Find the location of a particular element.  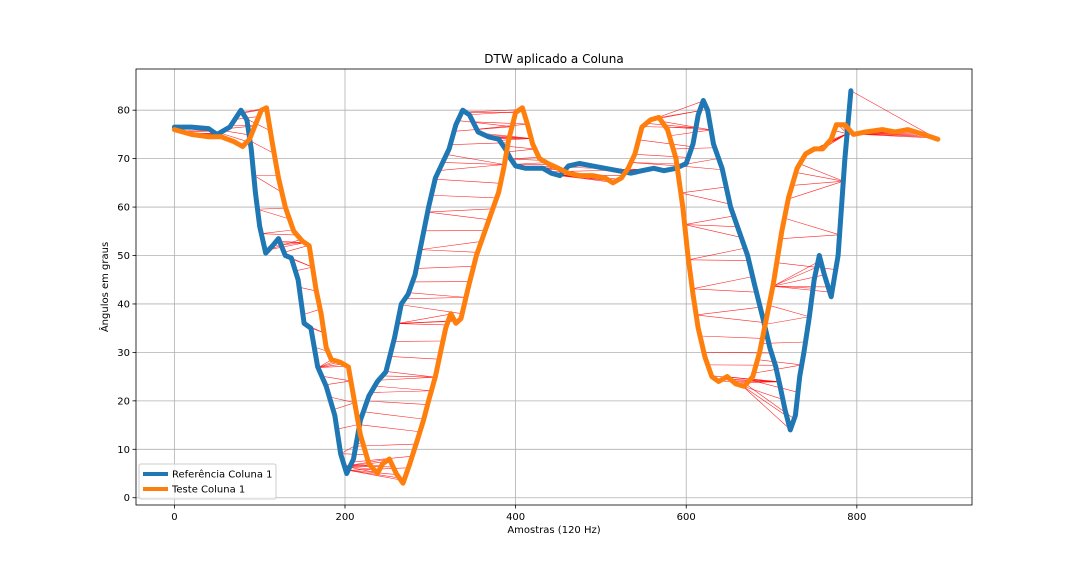

y-tick-label: 30 is located at coordinates (123, 353).